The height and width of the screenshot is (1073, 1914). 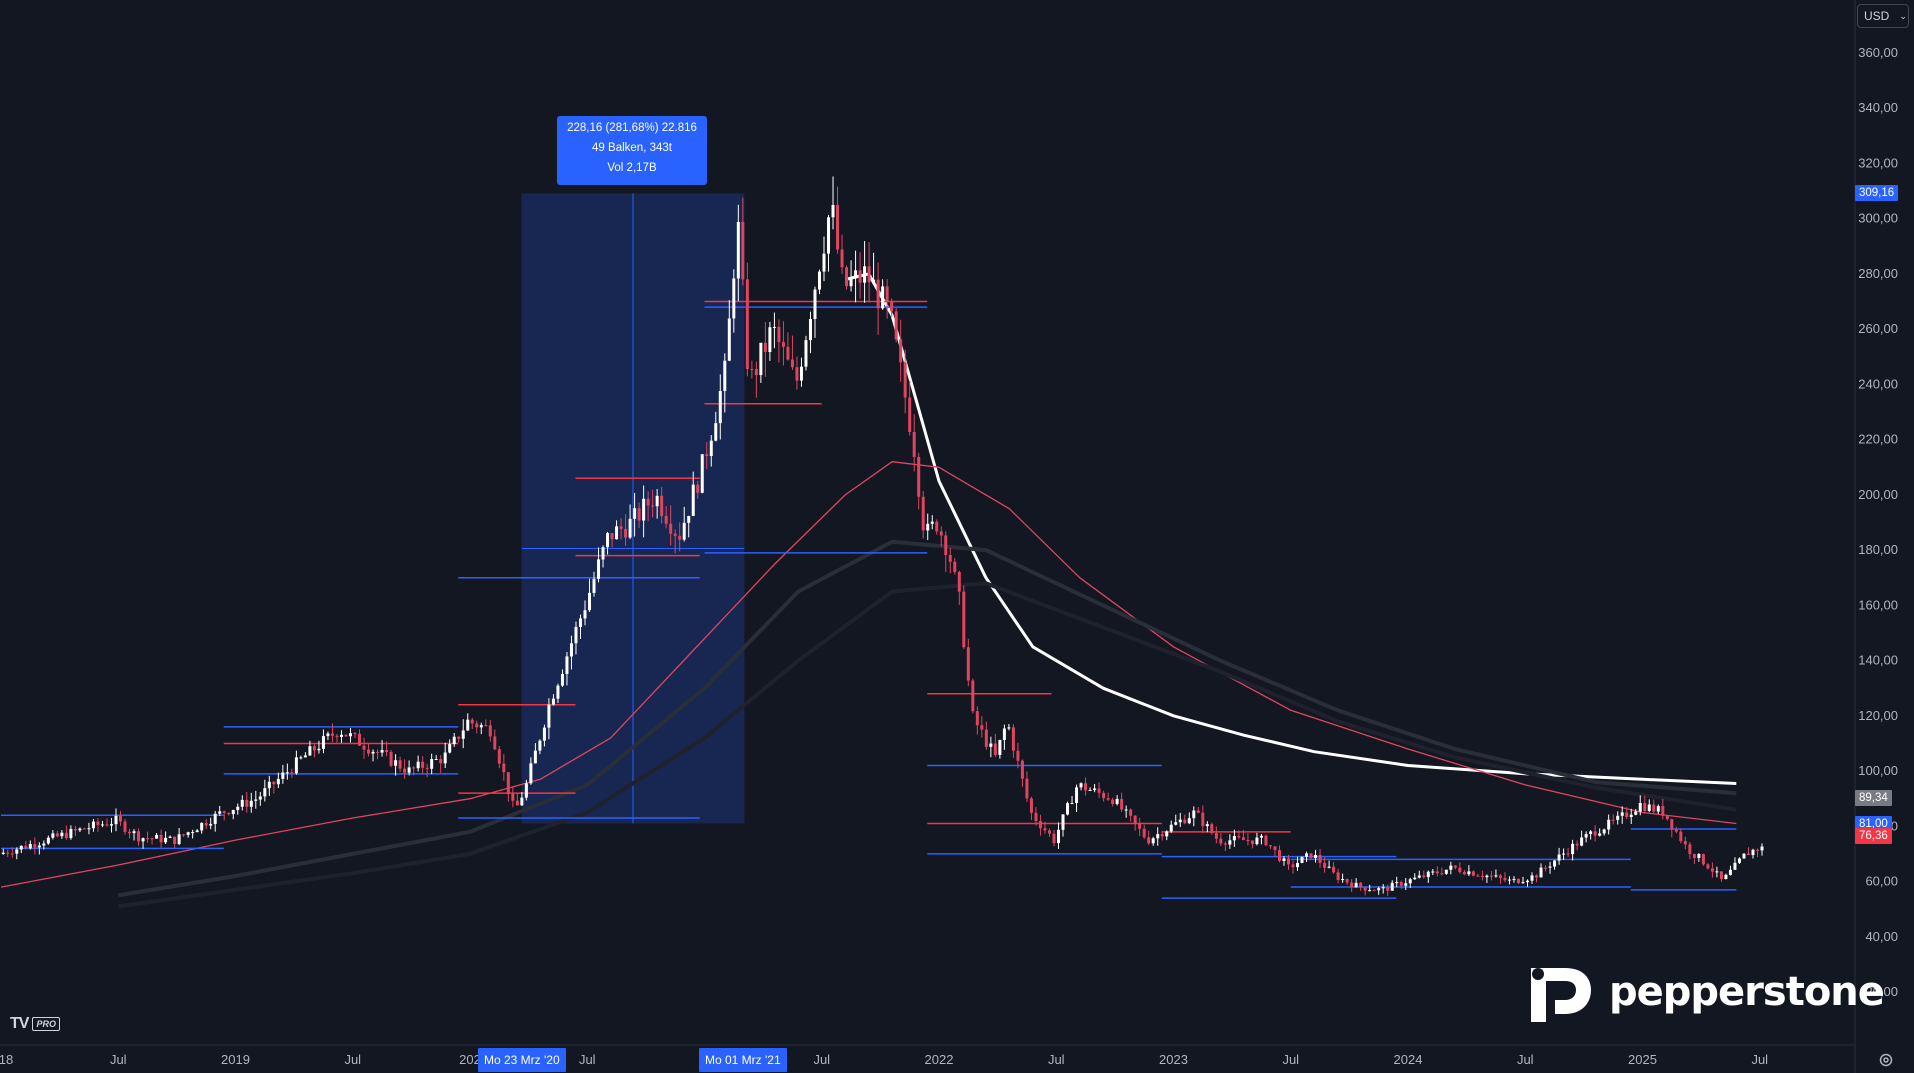 What do you see at coordinates (35, 1024) in the screenshot?
I see `tradingview-logo: TV PRO` at bounding box center [35, 1024].